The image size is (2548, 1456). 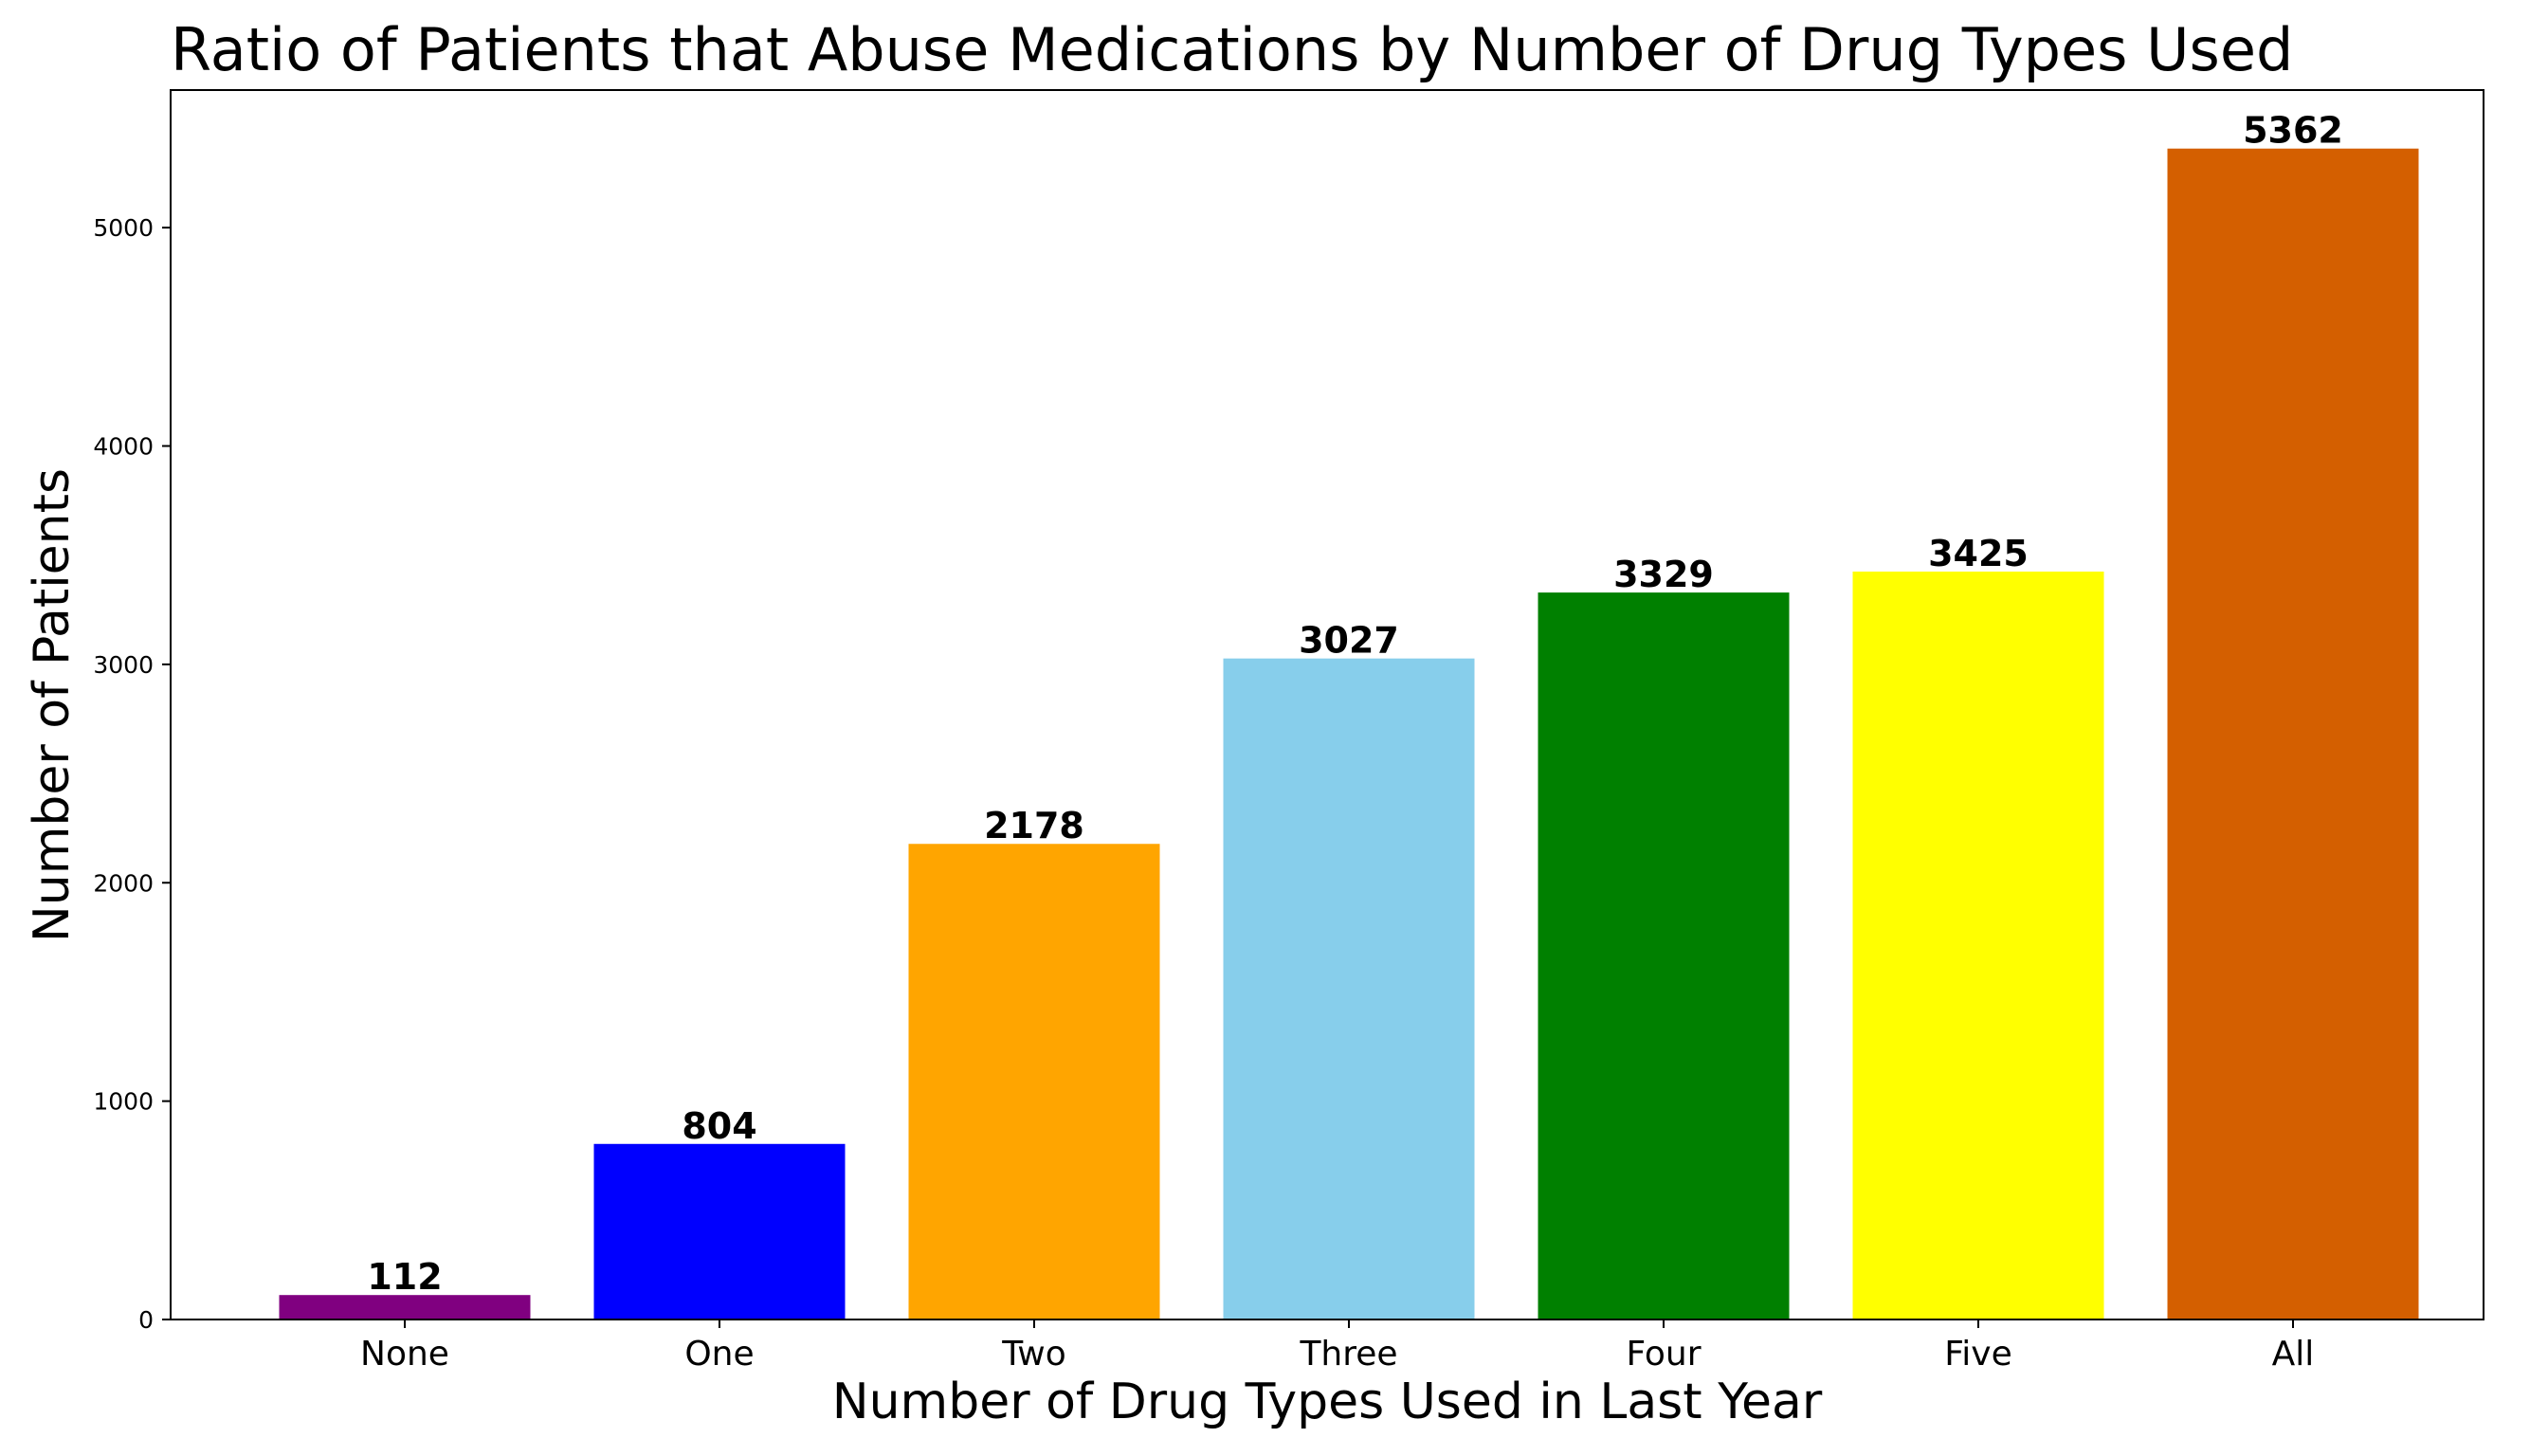 What do you see at coordinates (123, 447) in the screenshot?
I see `y-tick-label: 4000` at bounding box center [123, 447].